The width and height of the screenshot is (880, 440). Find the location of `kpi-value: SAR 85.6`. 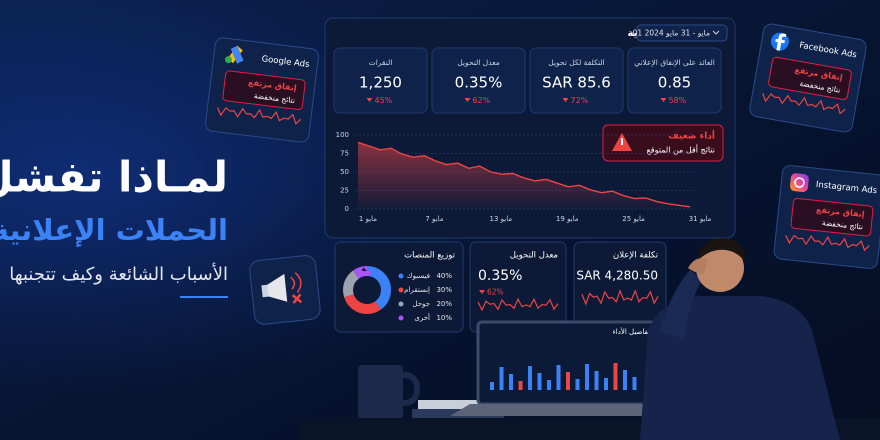

kpi-value: SAR 85.6 is located at coordinates (576, 83).